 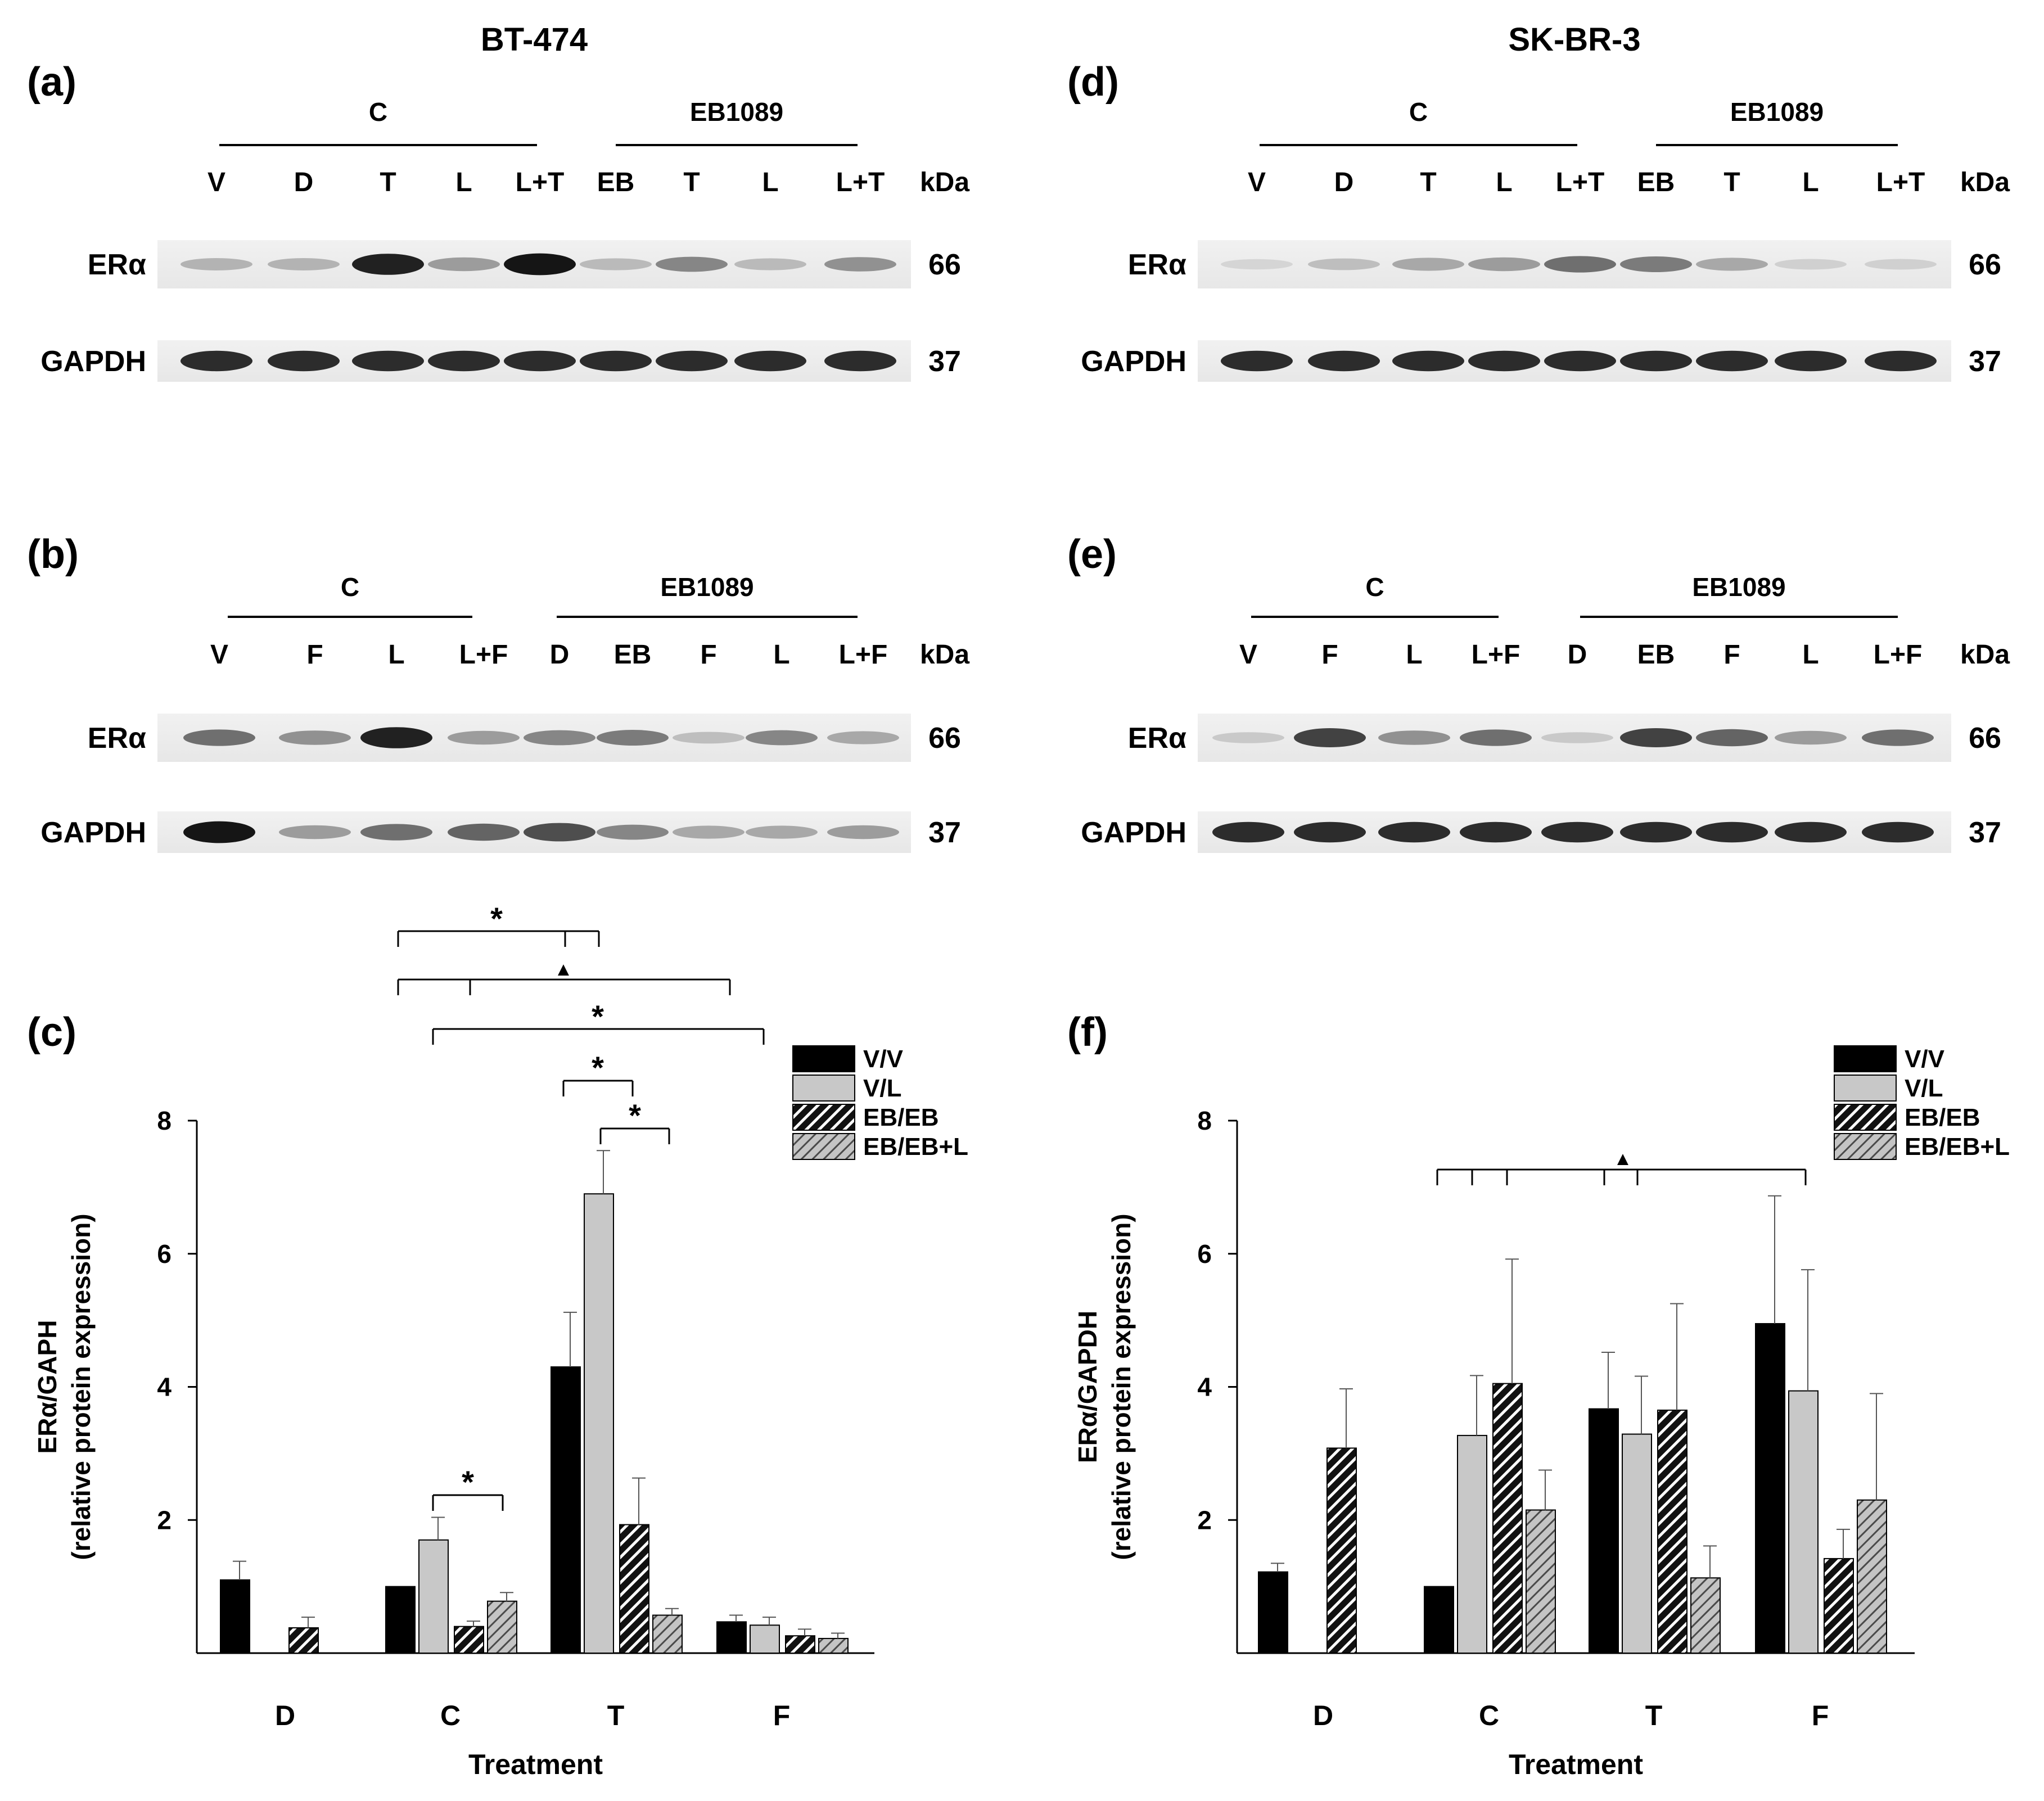 I want to click on x-axis-label: Treatment, so click(x=1576, y=1764).